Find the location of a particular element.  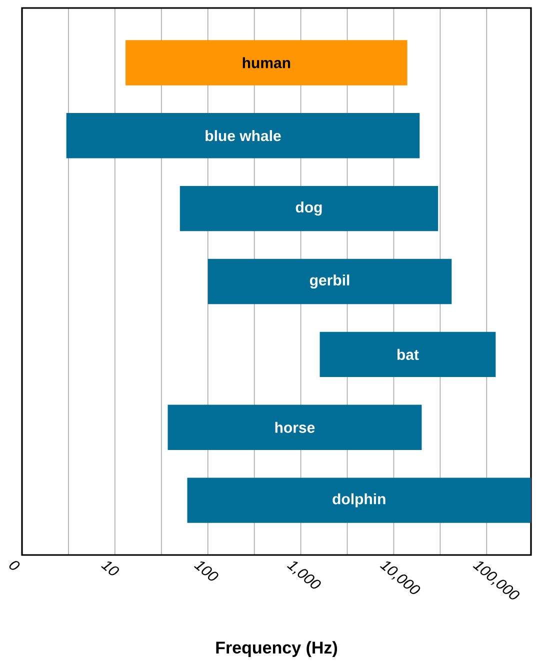

y-tick-label: horse is located at coordinates (295, 427).